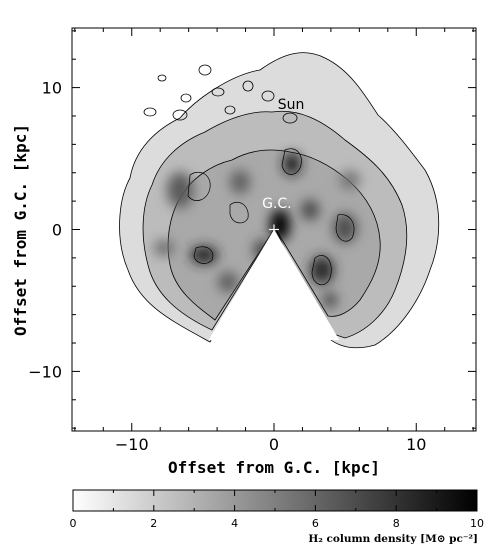 This screenshot has height=554, width=493. I want to click on galactic-center-marker, so click(274, 229).